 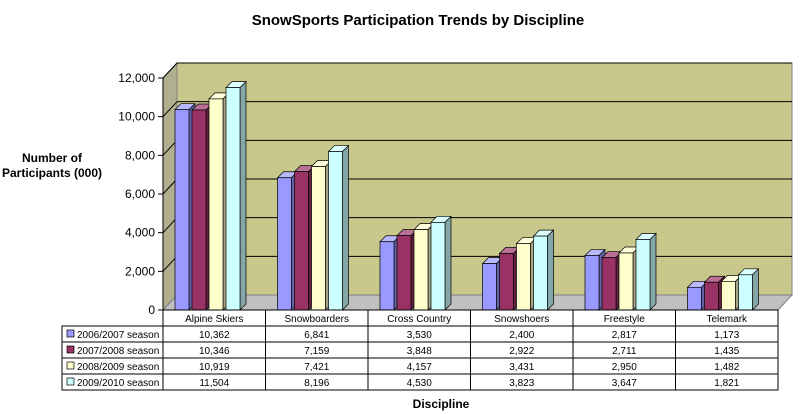 I want to click on data-label: 4,157, so click(x=419, y=367).